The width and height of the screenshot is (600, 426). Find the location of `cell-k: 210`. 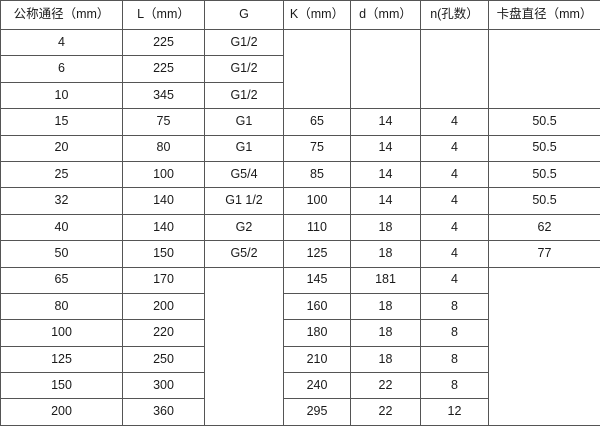

cell-k: 210 is located at coordinates (317, 359).